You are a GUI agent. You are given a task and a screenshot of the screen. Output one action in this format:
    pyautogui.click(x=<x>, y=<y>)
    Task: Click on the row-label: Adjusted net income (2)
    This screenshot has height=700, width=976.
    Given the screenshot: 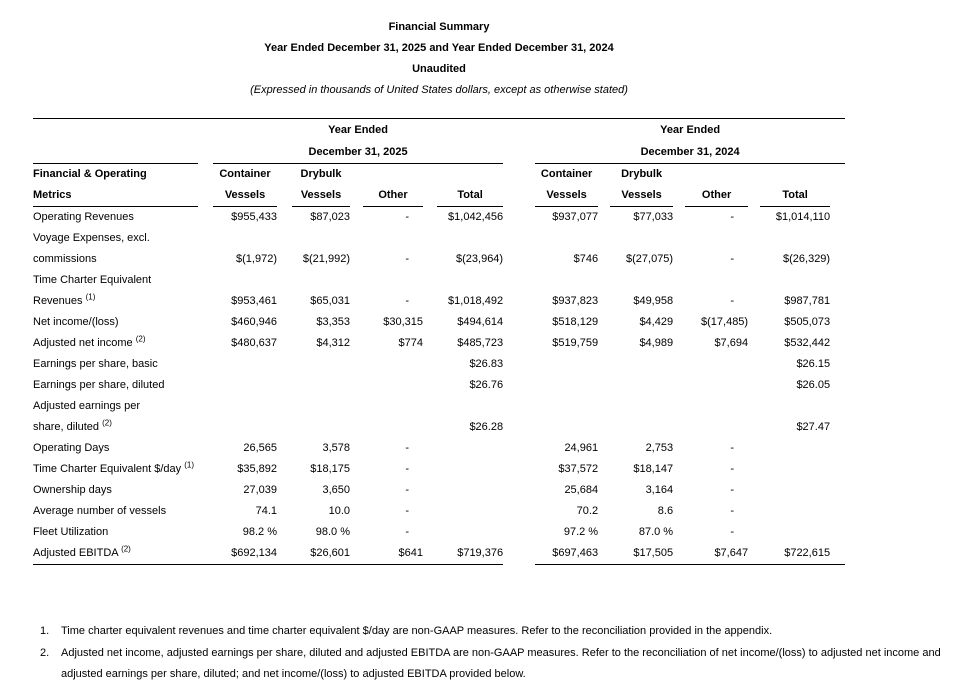 What is the action you would take?
    pyautogui.click(x=89, y=341)
    